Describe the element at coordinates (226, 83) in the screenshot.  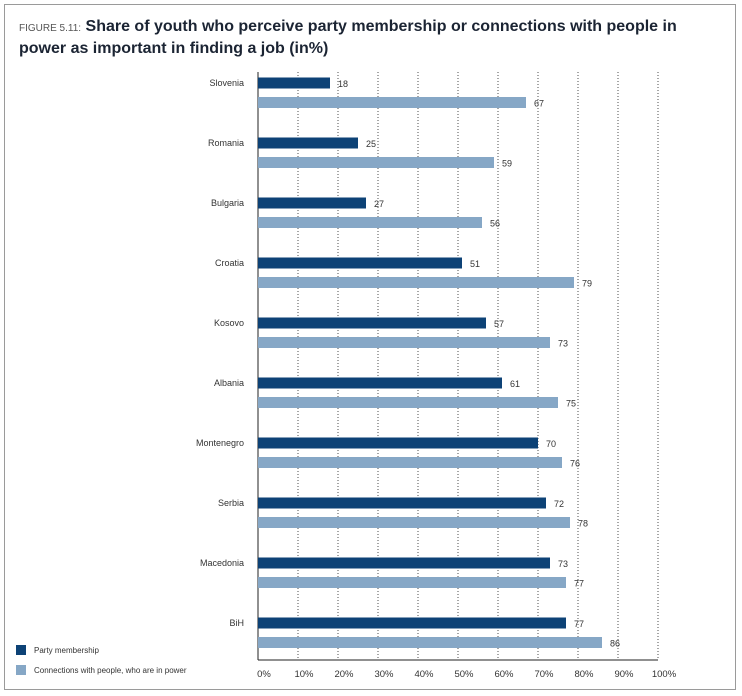
I see `category-label: Slovenia` at that location.